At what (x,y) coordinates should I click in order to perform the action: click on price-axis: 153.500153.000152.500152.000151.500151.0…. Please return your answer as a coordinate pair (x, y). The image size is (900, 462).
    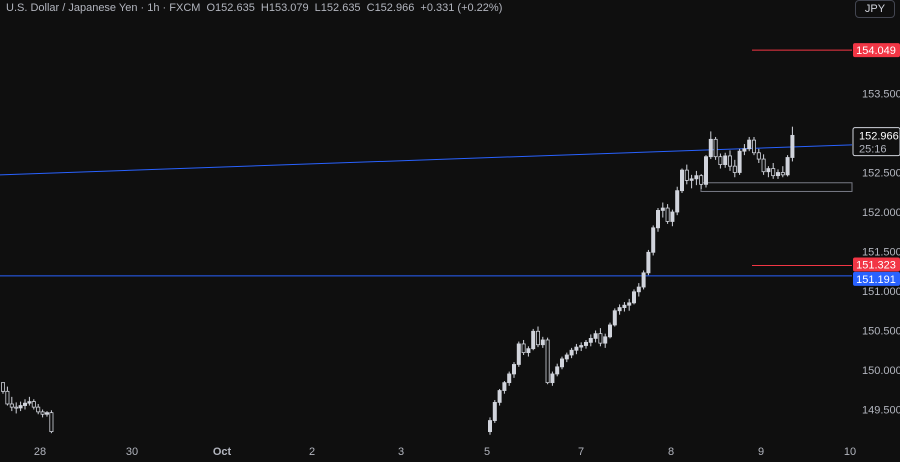
    Looking at the image, I should click on (881, 253).